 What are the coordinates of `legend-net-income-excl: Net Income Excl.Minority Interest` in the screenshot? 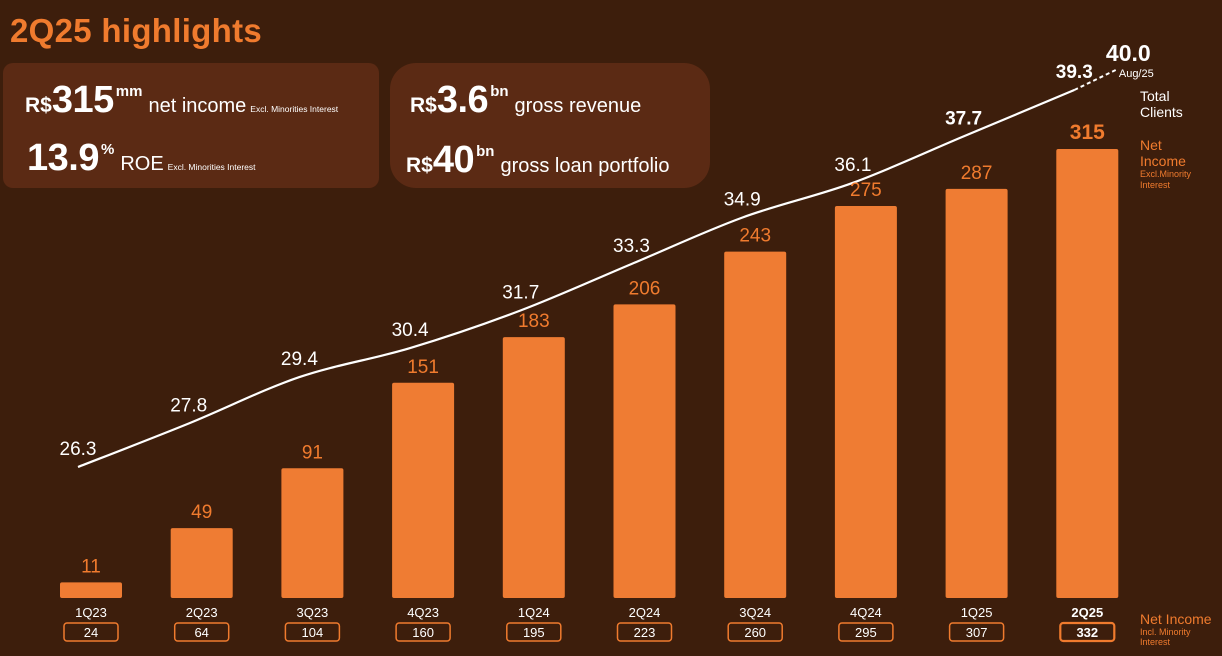 It's located at (1165, 163).